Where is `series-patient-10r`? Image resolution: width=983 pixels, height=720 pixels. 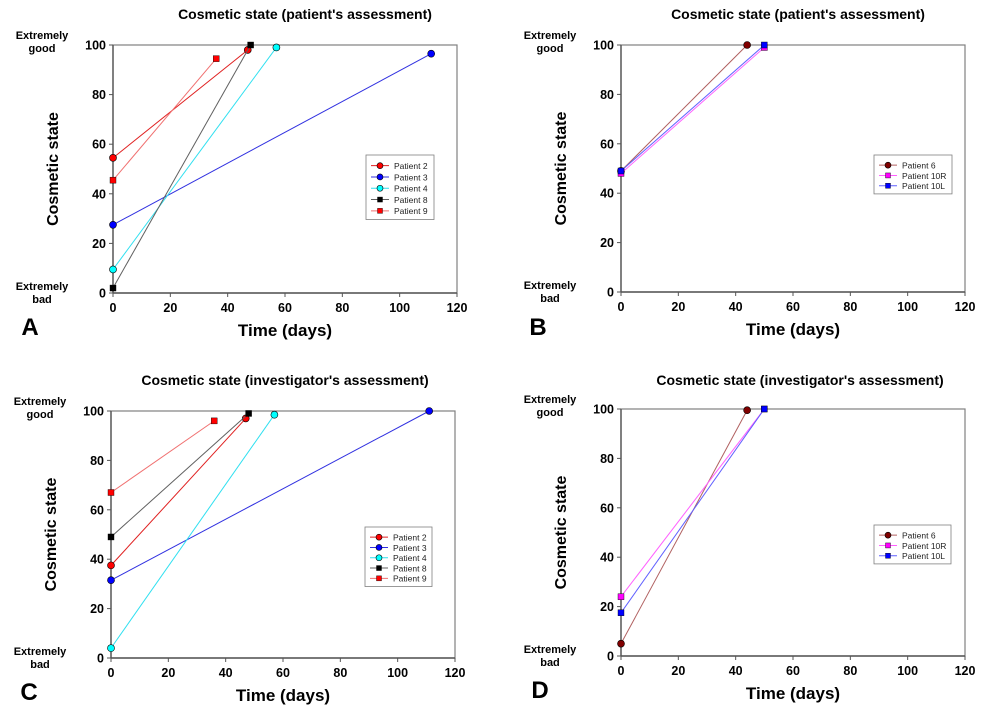 series-patient-10r is located at coordinates (692, 502).